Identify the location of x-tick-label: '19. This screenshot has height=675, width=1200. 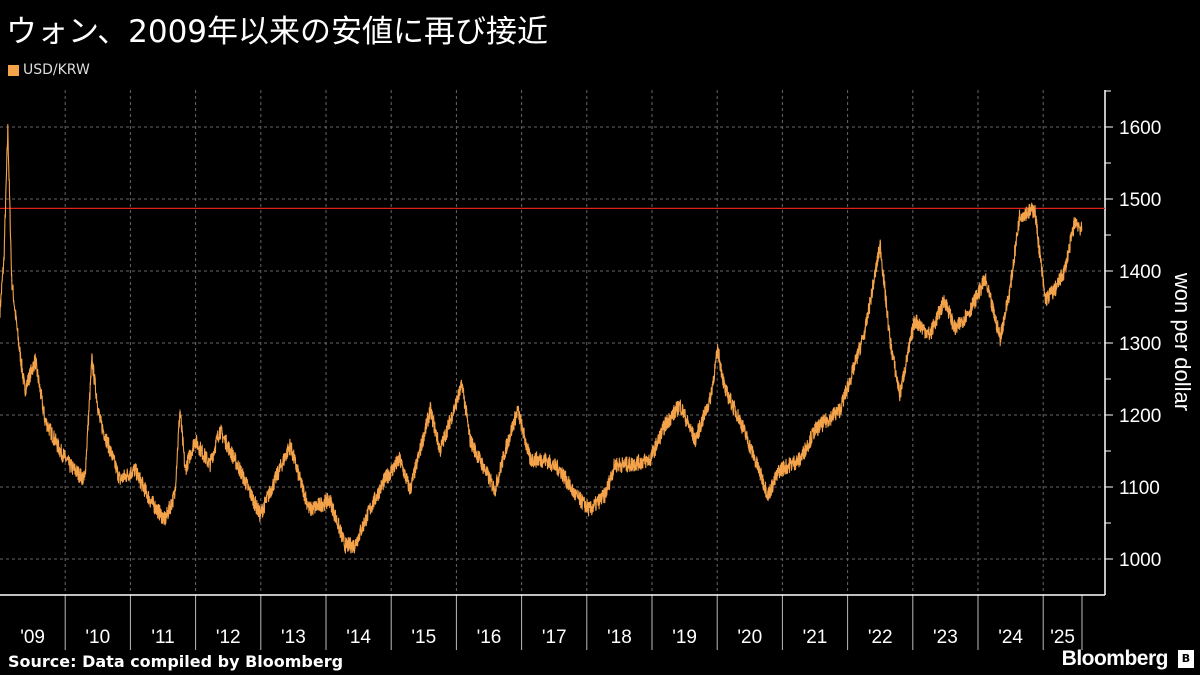
(684, 637).